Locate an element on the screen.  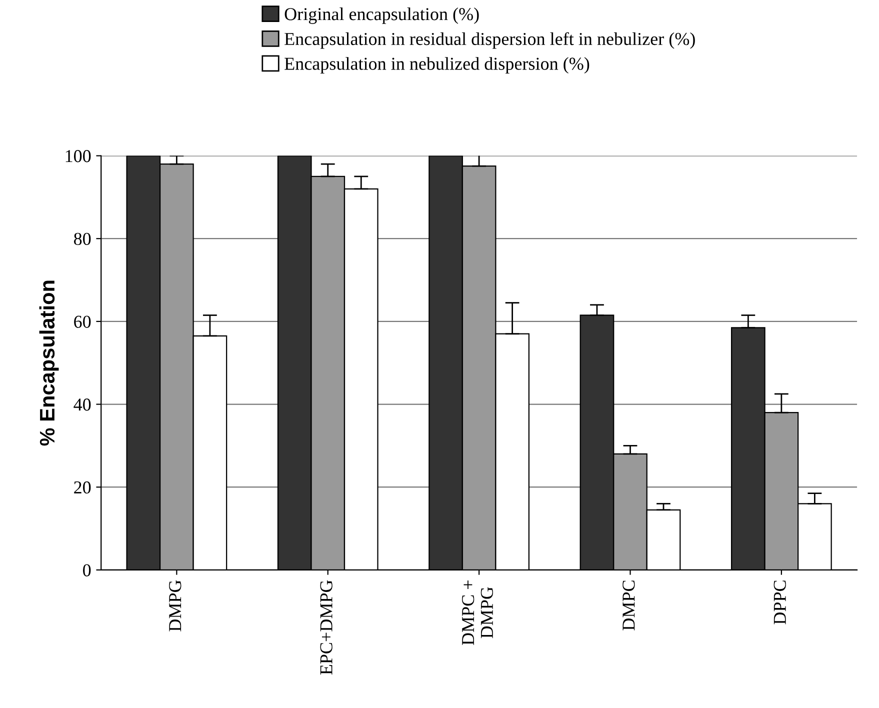
x-tick-label: DMPC is located at coordinates (628, 605).